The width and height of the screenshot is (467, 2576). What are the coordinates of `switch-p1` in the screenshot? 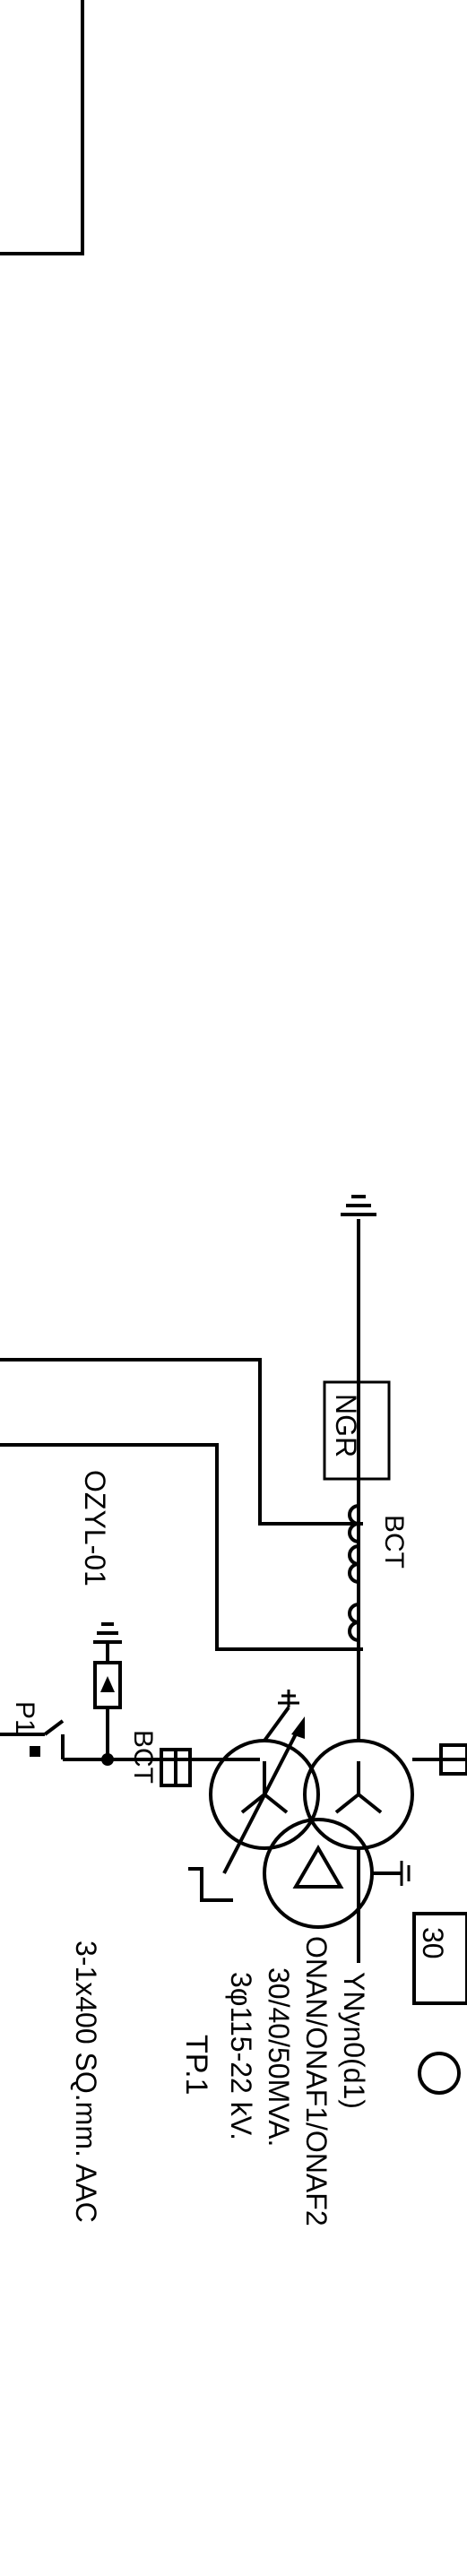 It's located at (46, 1738).